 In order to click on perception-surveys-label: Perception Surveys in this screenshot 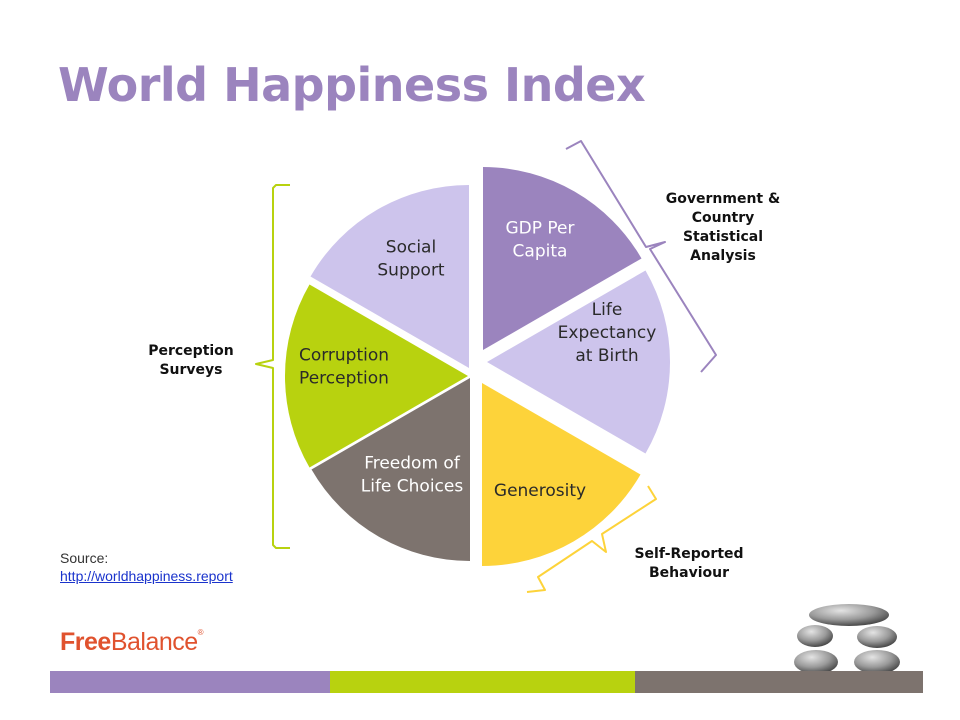, I will do `click(191, 360)`.